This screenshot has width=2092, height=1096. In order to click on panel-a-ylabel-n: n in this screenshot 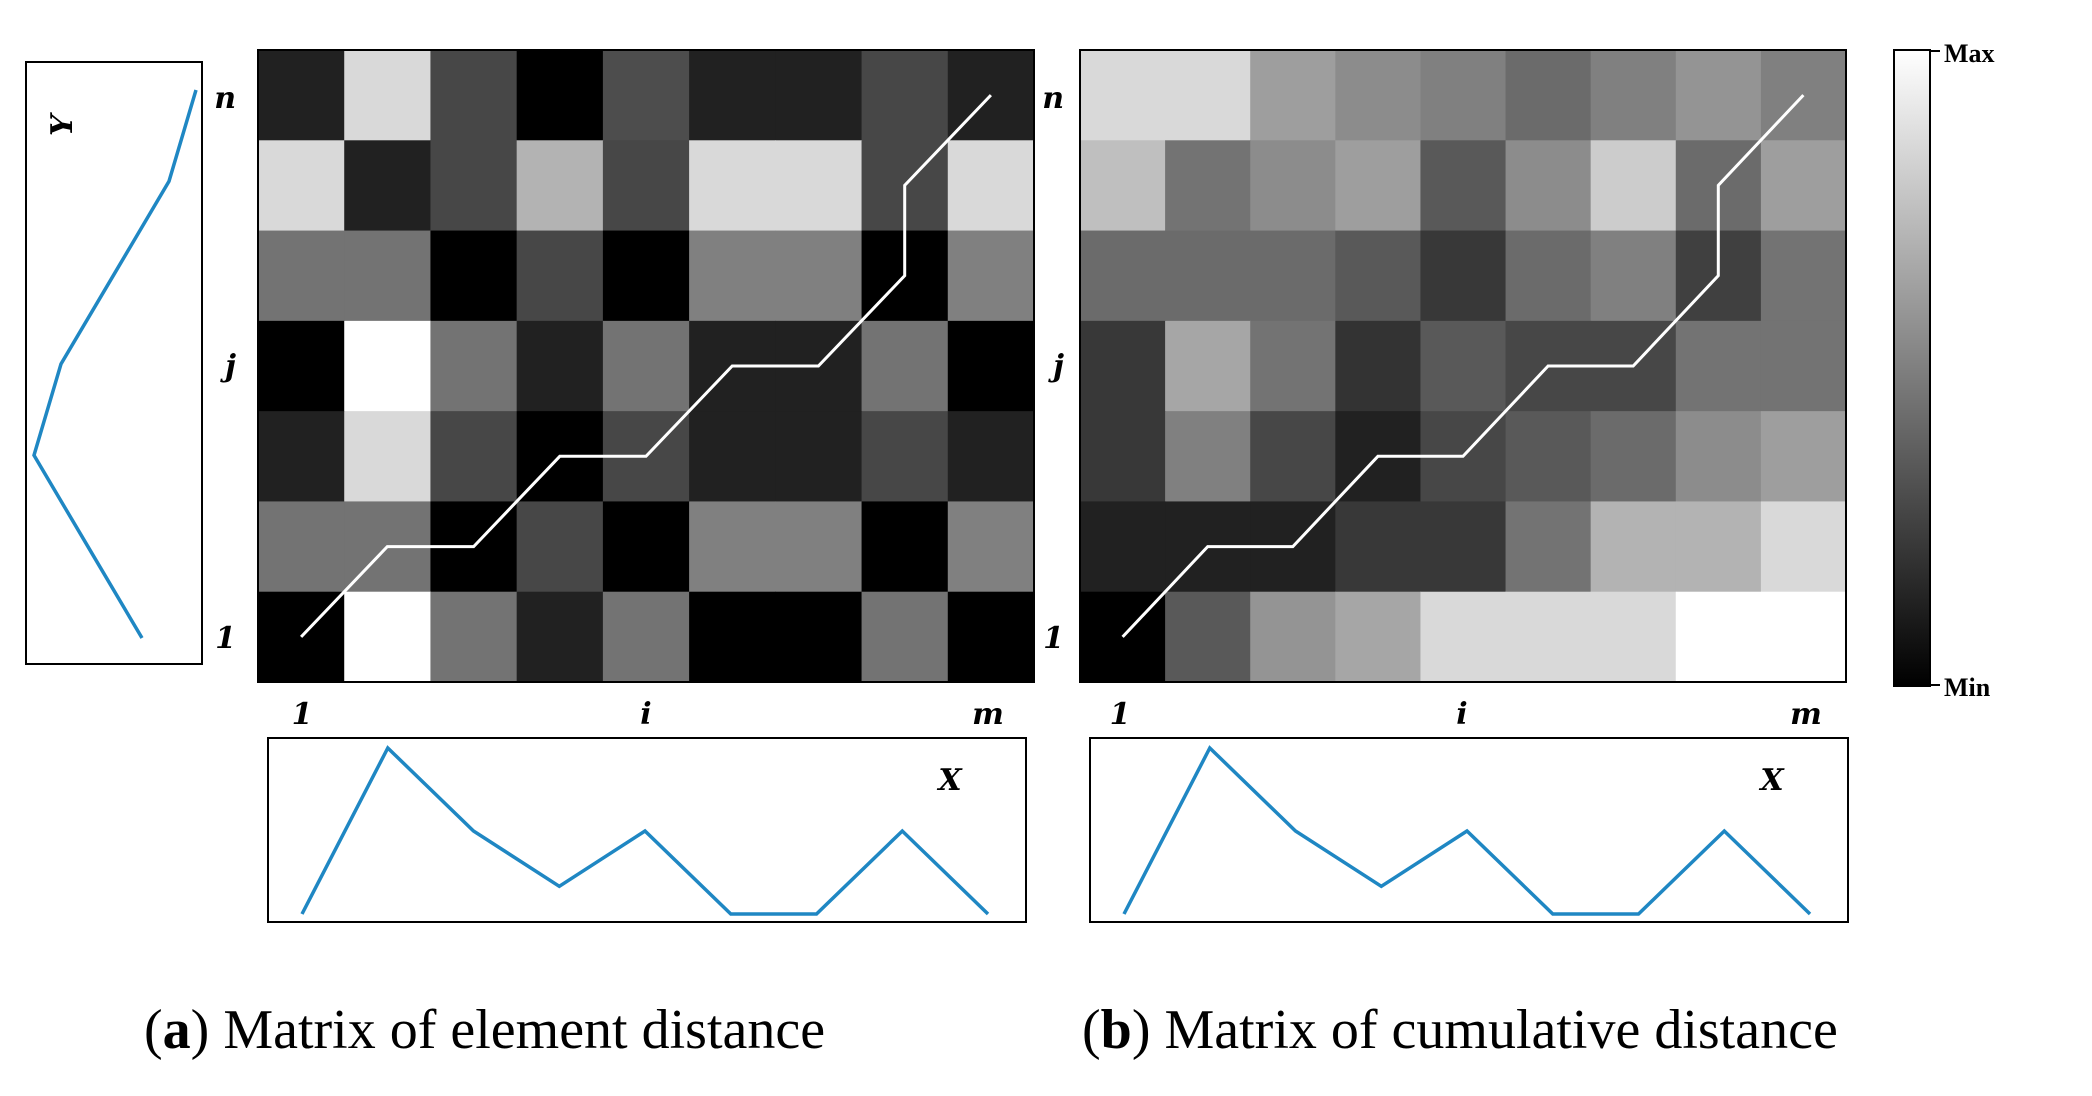, I will do `click(225, 98)`.